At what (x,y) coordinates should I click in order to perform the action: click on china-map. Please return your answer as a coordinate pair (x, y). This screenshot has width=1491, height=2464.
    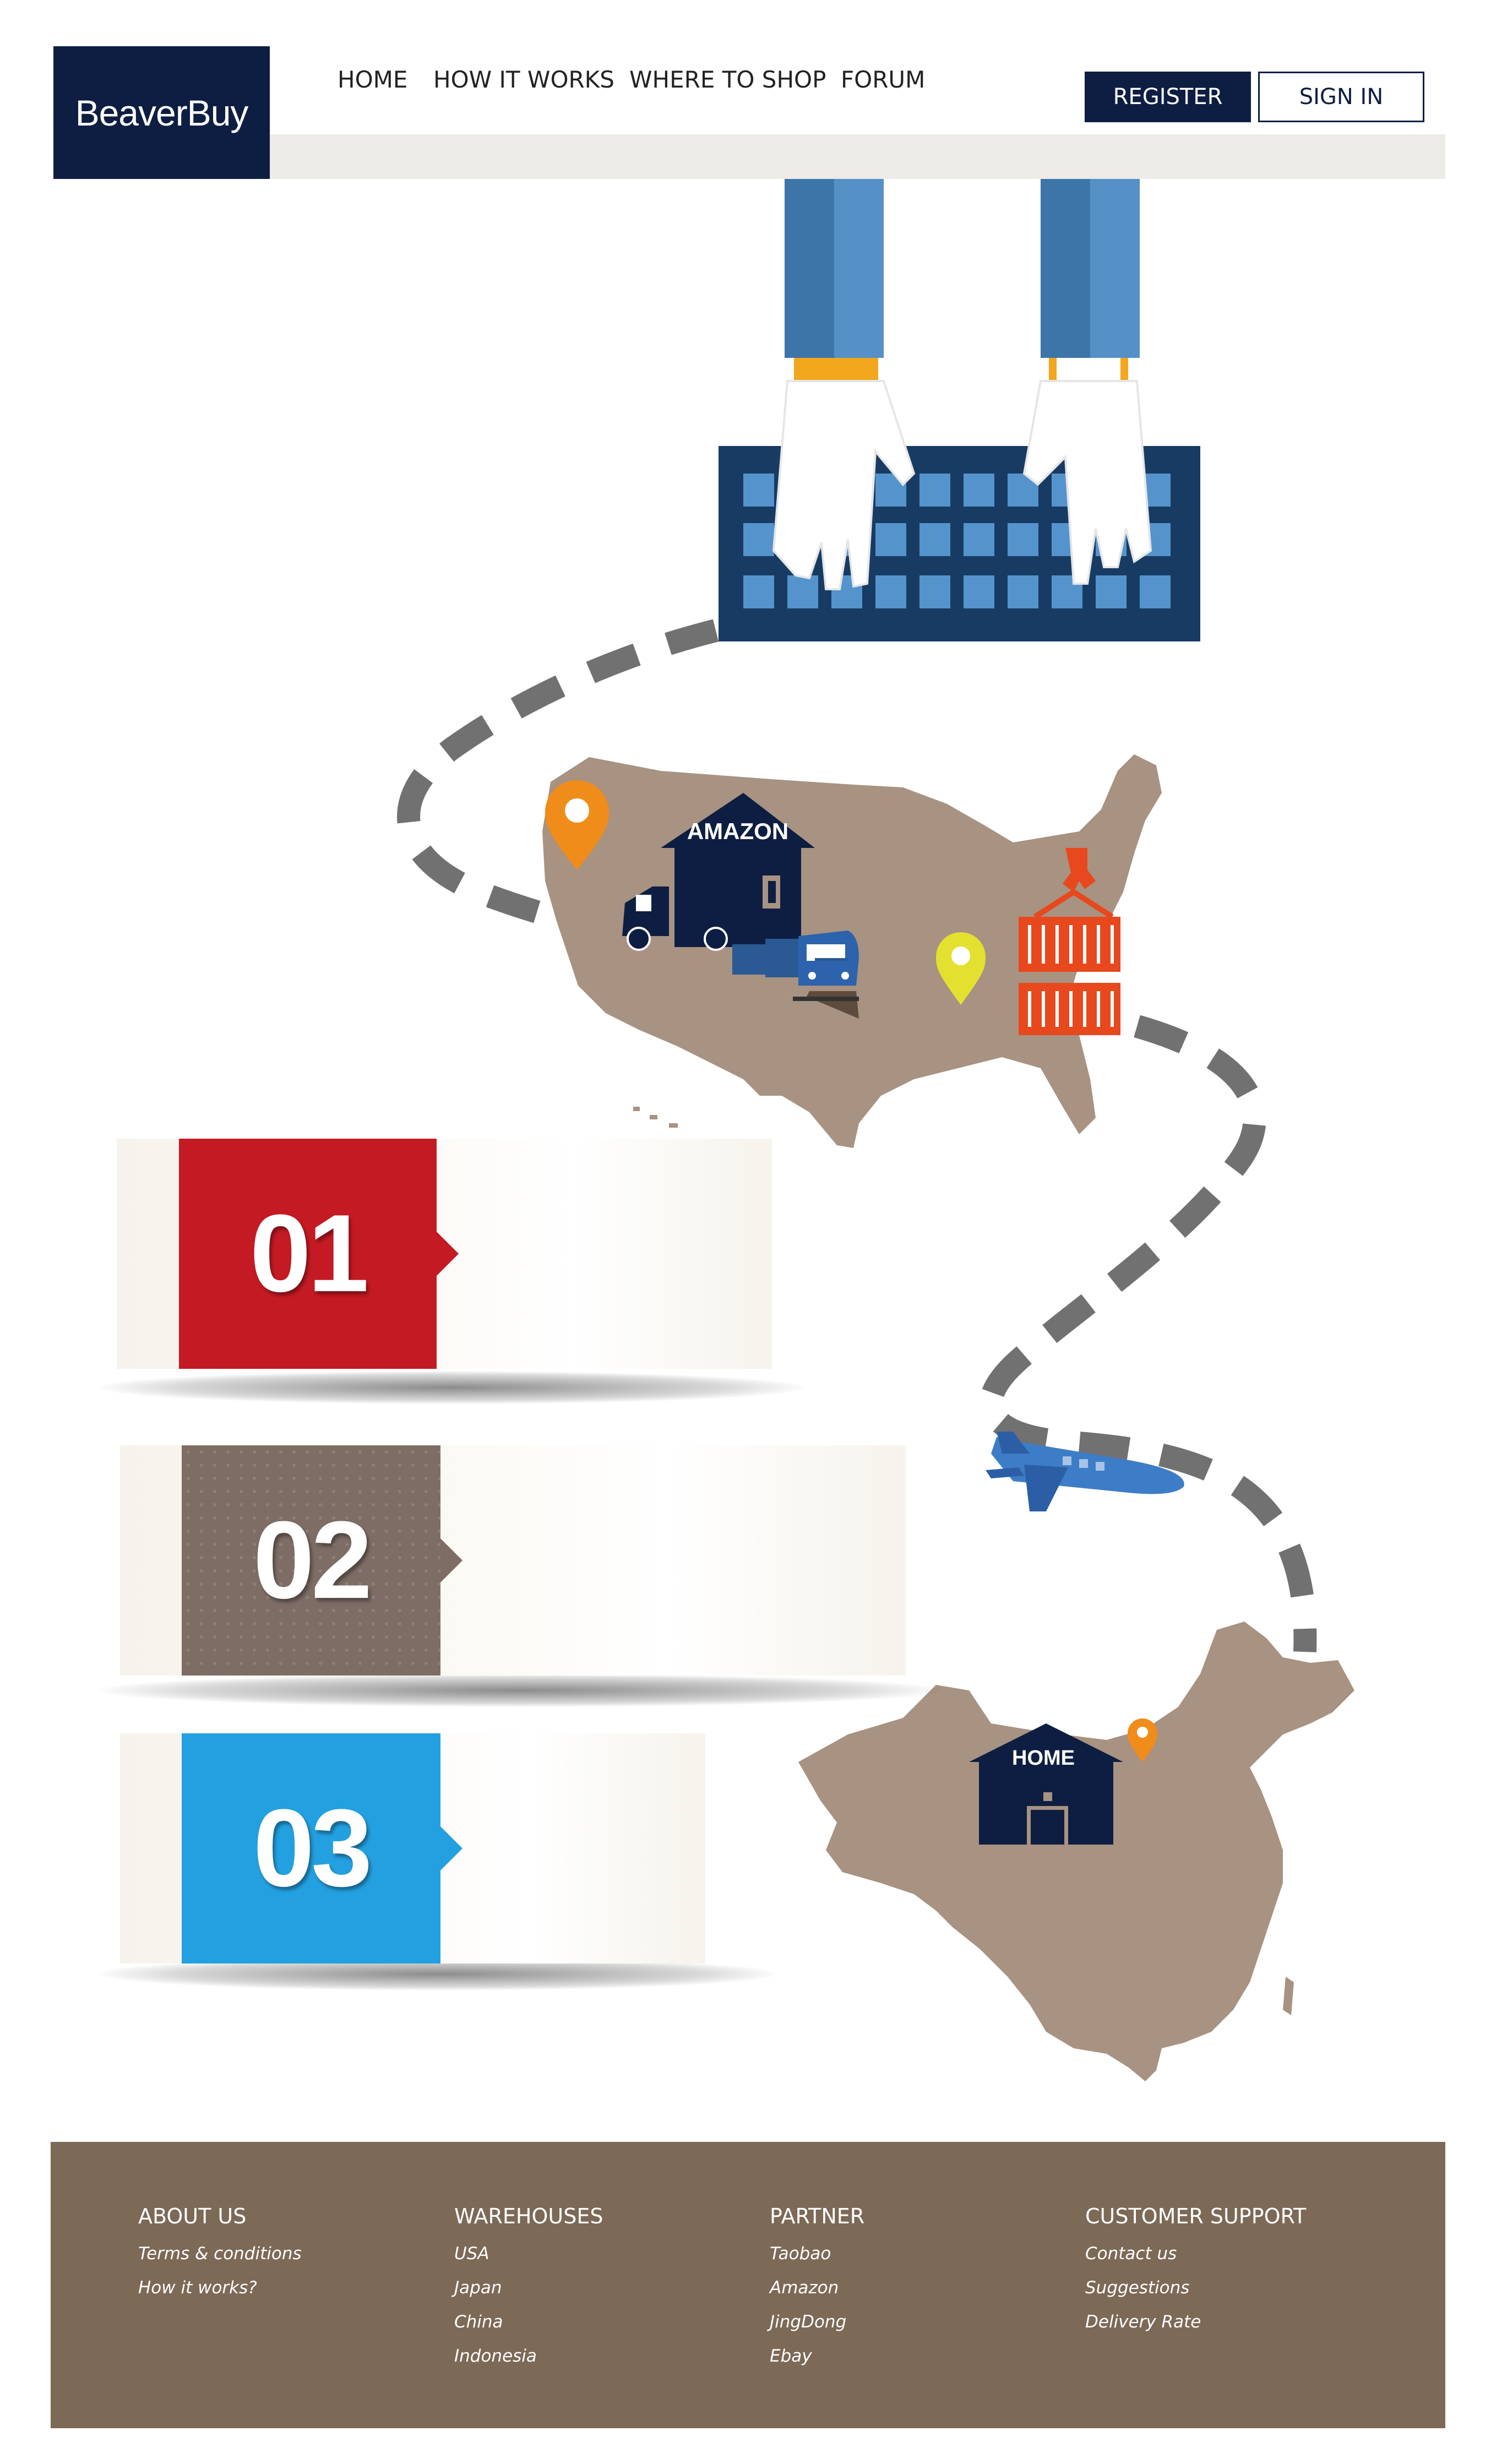
    Looking at the image, I should click on (1076, 1851).